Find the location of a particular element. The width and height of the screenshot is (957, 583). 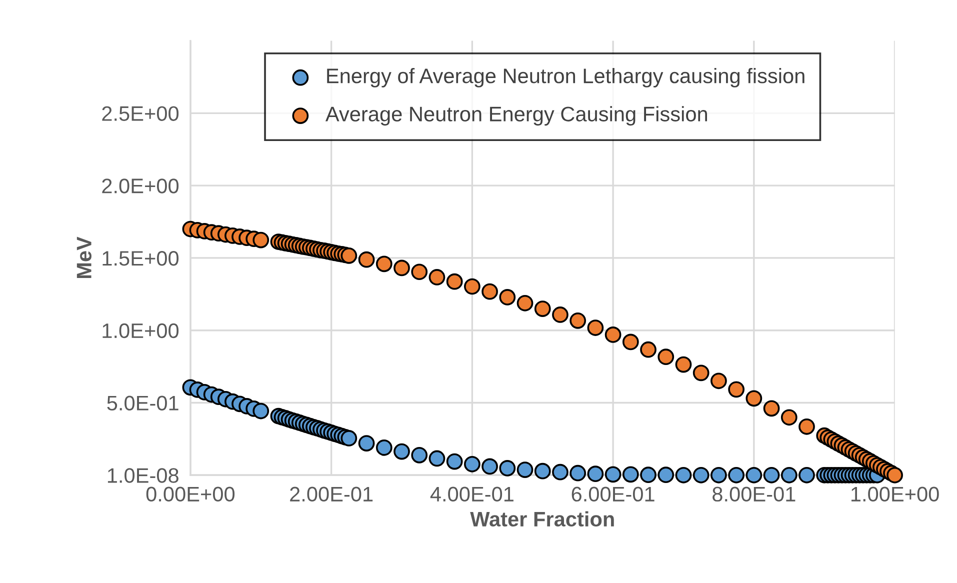

y-tick-label: 1.5E+00 is located at coordinates (140, 258).